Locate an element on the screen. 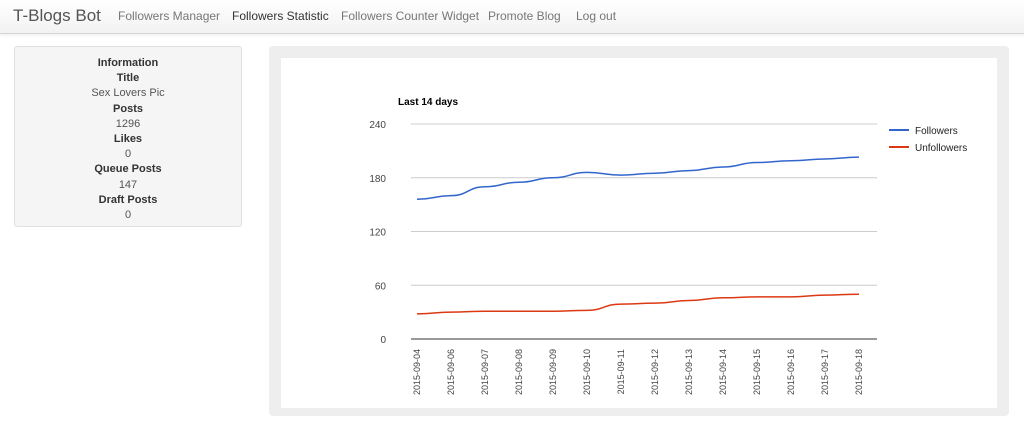 This screenshot has width=1024, height=447. y-tick-label: 60 is located at coordinates (381, 286).